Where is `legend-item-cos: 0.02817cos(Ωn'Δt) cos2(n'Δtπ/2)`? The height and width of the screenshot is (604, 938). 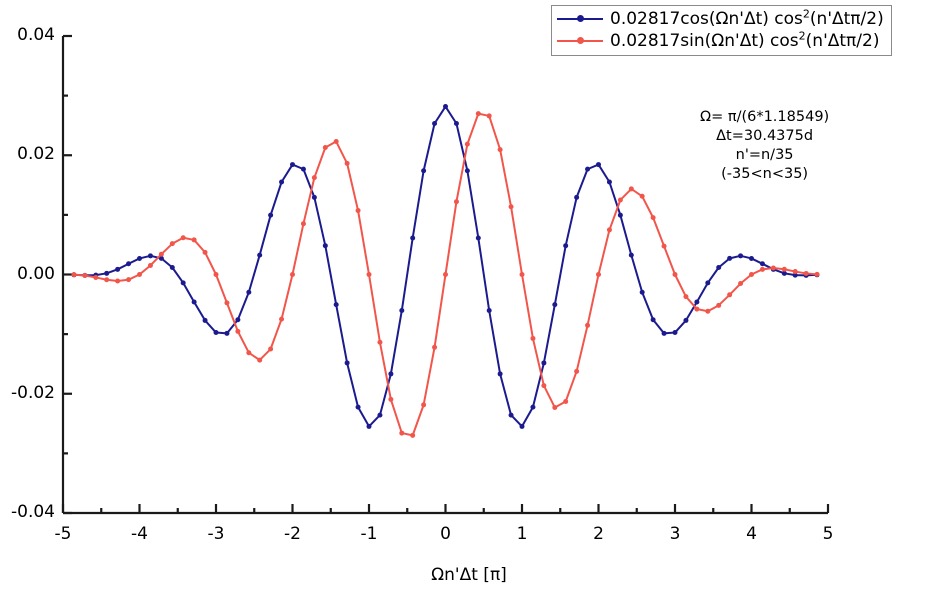 legend-item-cos: 0.02817cos(Ωn'Δt) cos2(n'Δtπ/2) is located at coordinates (720, 18).